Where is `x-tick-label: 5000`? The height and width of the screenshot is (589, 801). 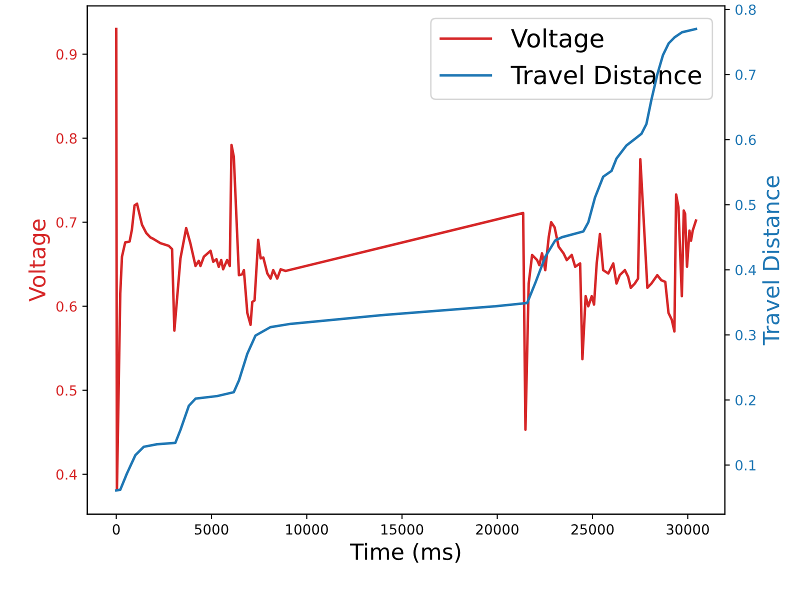 x-tick-label: 5000 is located at coordinates (211, 529).